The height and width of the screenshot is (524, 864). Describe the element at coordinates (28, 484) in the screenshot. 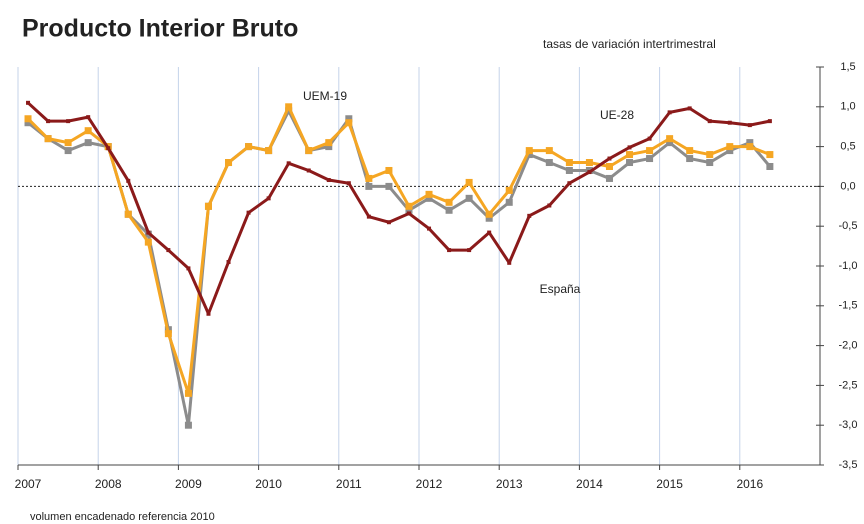

I see `x-tick-label: 2007` at that location.